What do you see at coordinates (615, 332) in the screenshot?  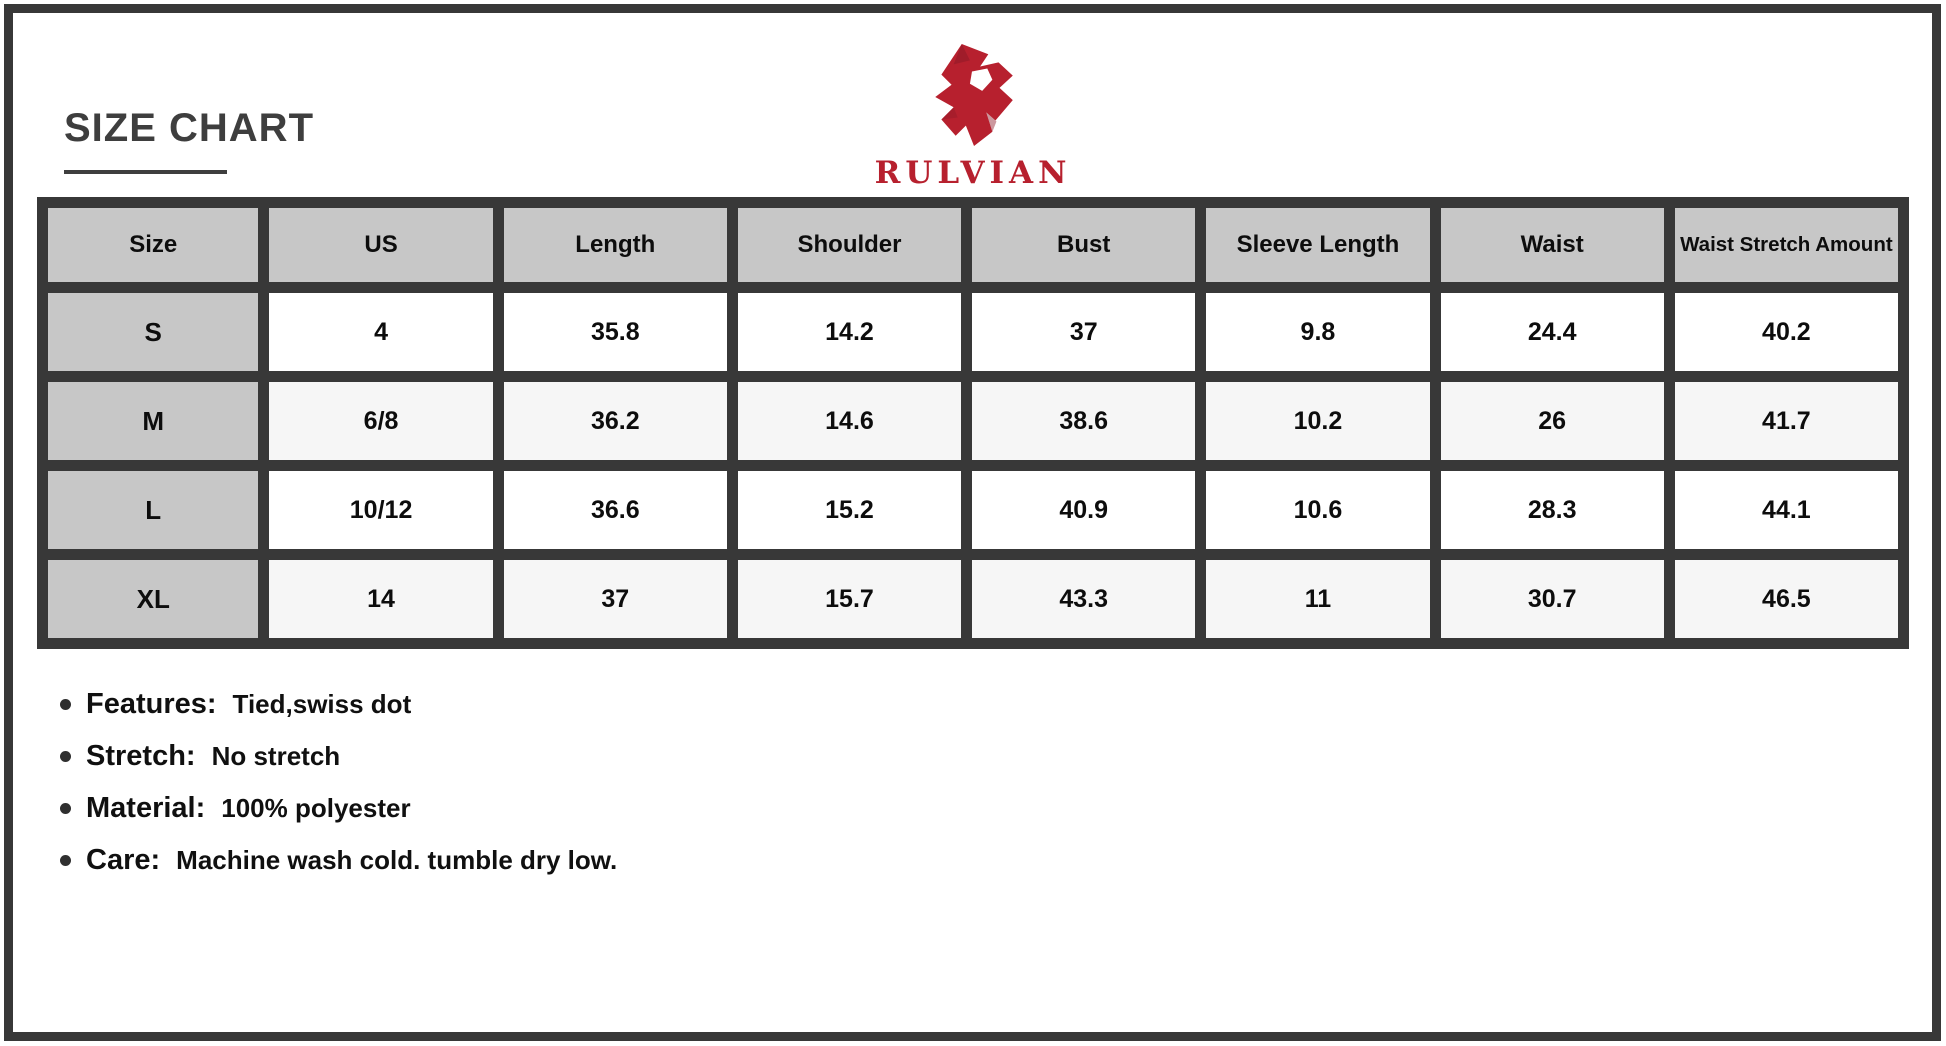 I see `value-cell: 35.8` at bounding box center [615, 332].